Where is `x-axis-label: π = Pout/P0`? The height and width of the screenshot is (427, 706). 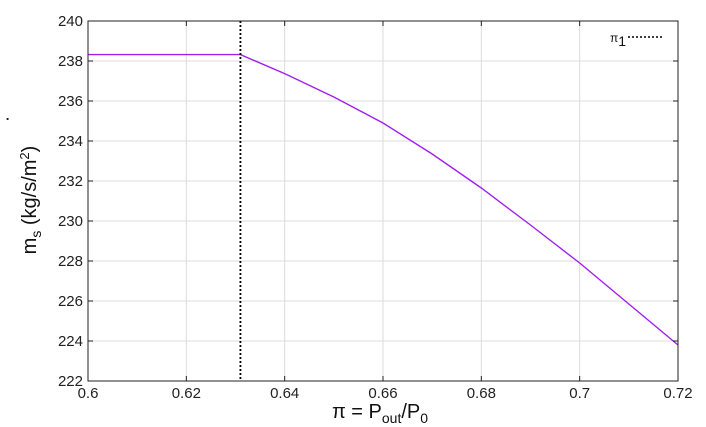 x-axis-label: π = Pout/P0 is located at coordinates (380, 413).